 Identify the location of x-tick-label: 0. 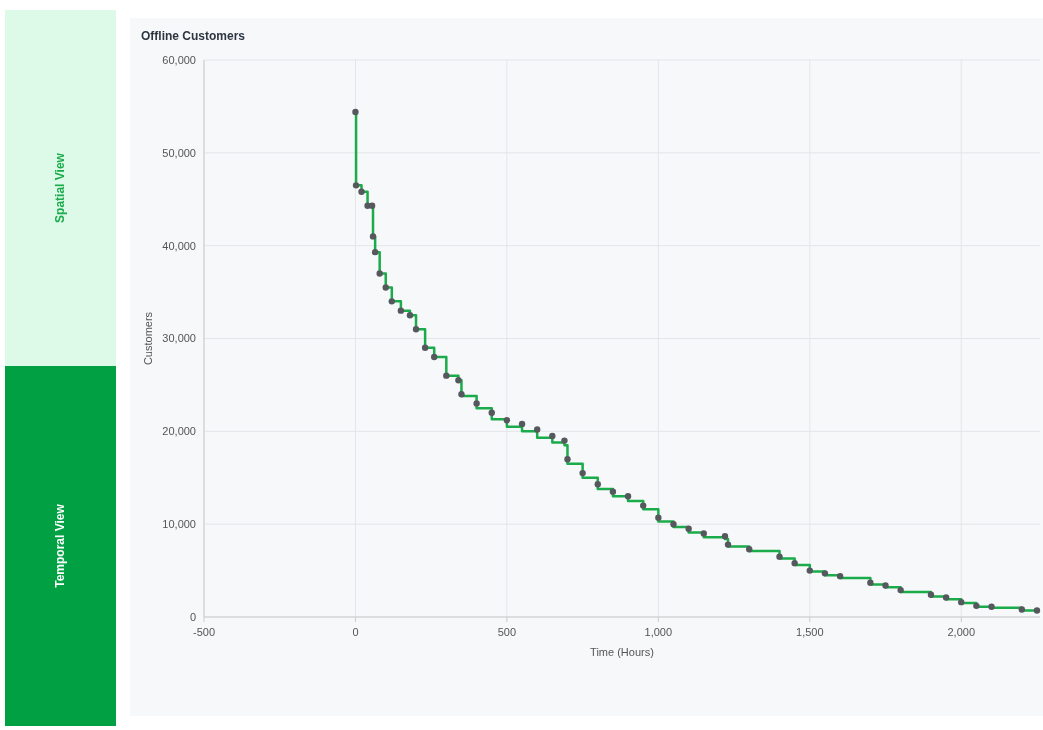
(355, 632).